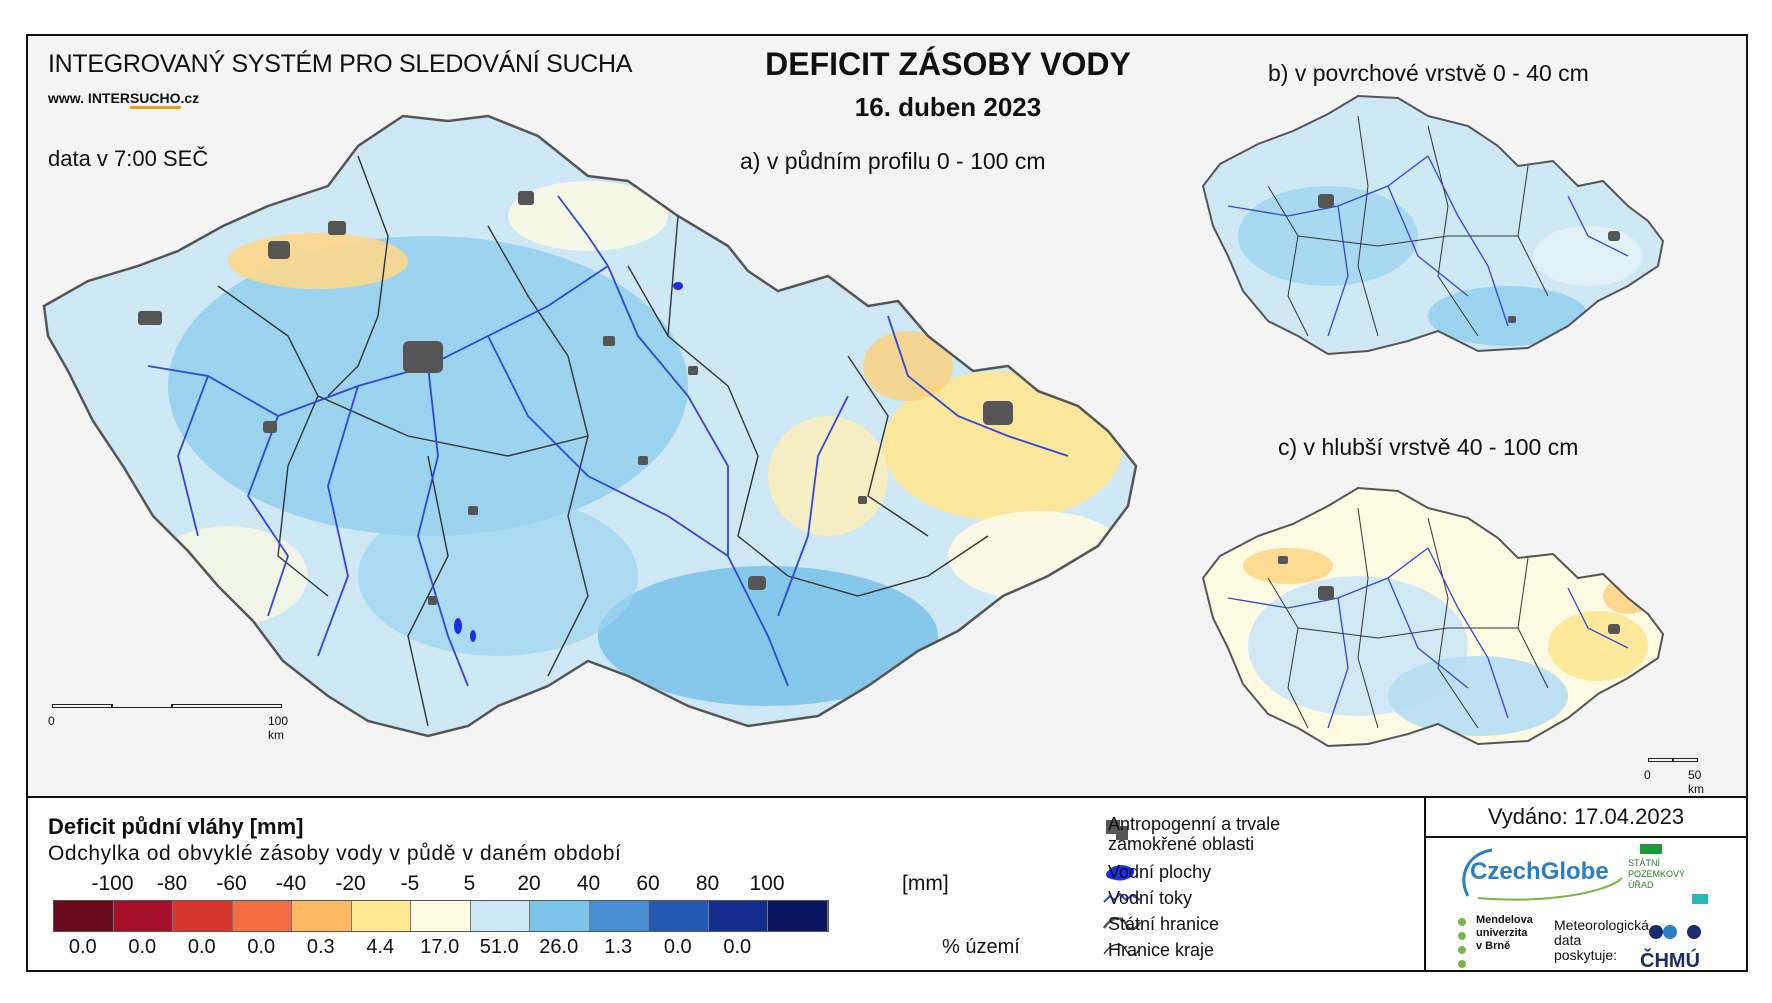 The width and height of the screenshot is (1772, 1003). What do you see at coordinates (278, 728) in the screenshot?
I see `main-scale-end: 100 km` at bounding box center [278, 728].